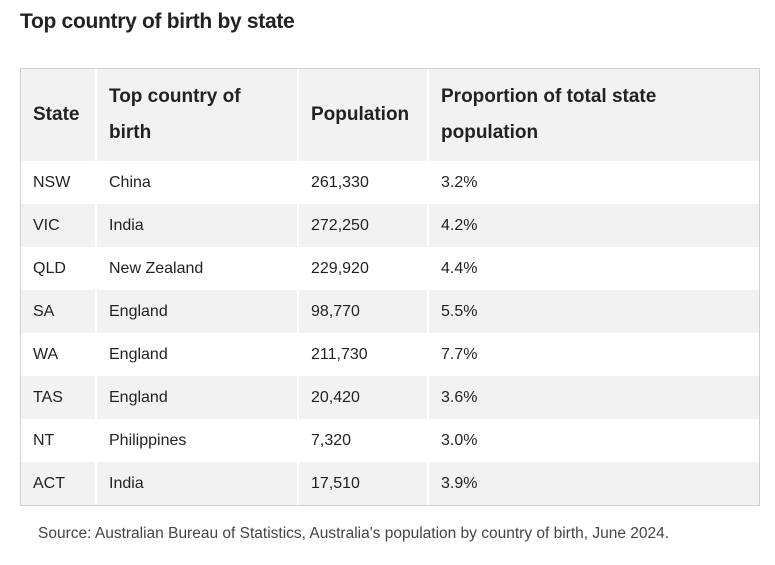 Image resolution: width=775 pixels, height=565 pixels. Describe the element at coordinates (197, 440) in the screenshot. I see `cell-country: Philippines` at that location.